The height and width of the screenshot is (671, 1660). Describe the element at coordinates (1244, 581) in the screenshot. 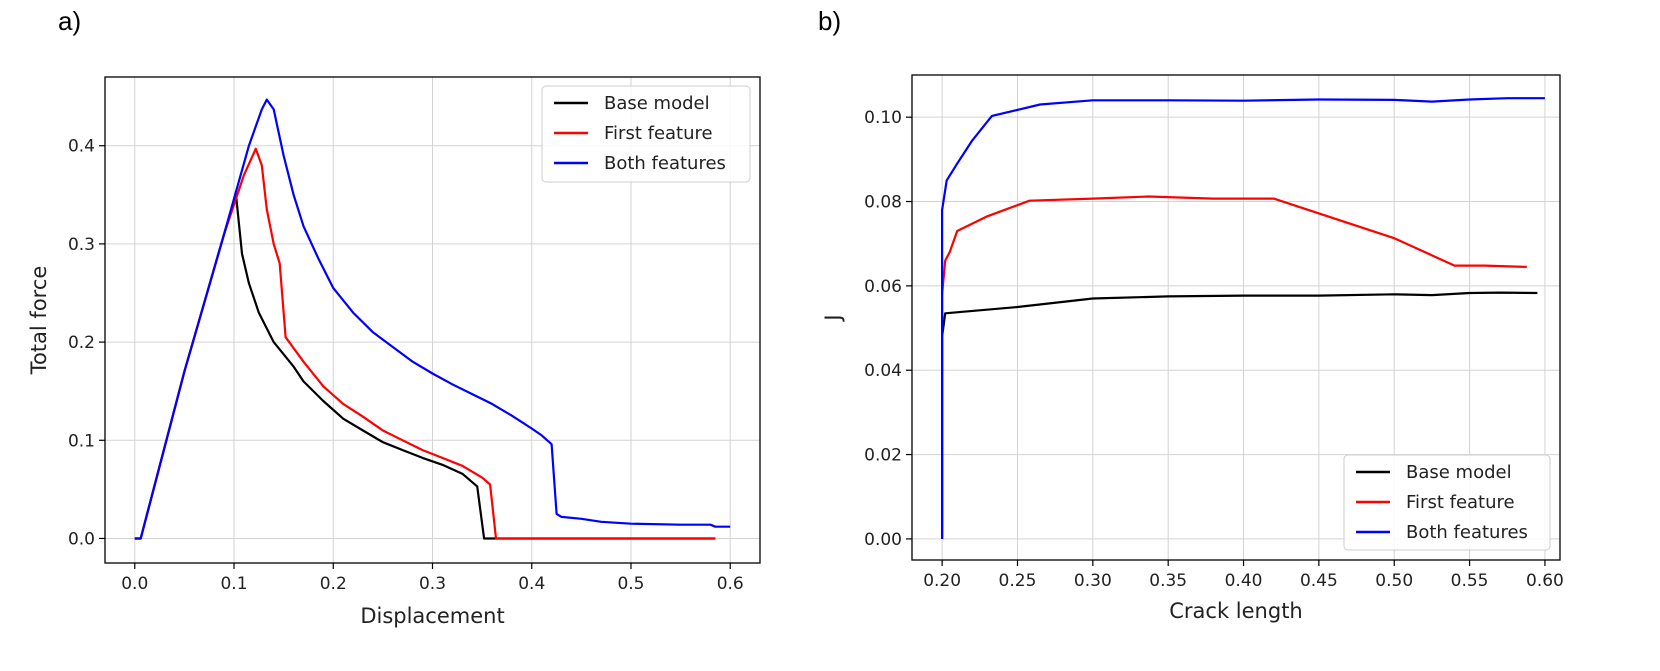

I see `x-tick-label: 0.40` at that location.